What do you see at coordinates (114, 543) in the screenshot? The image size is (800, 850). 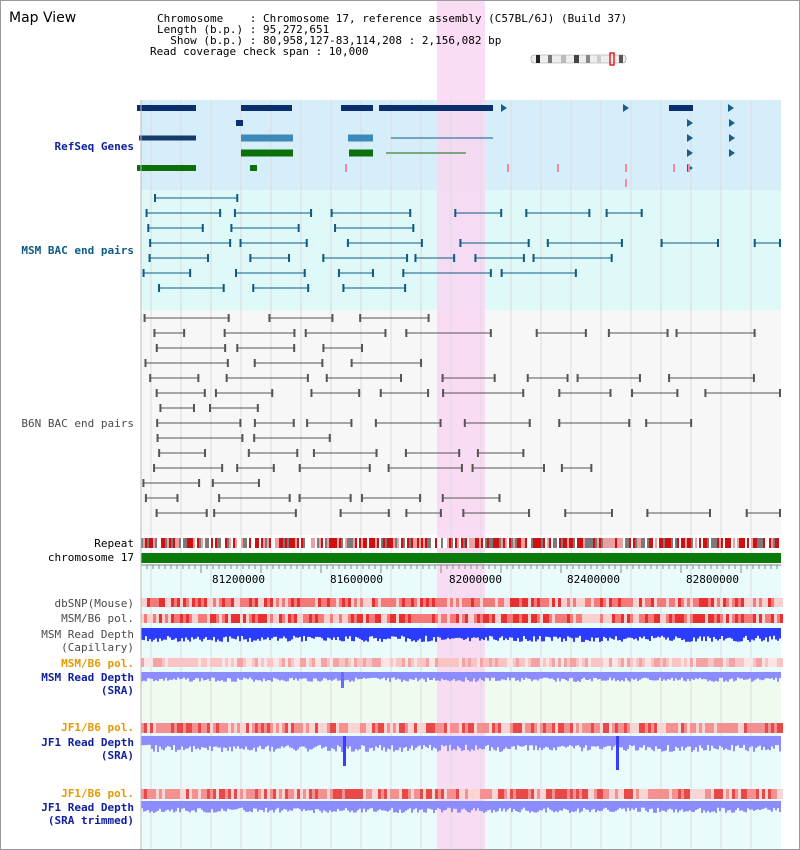 I see `track-label-repeat: Repeat` at bounding box center [114, 543].